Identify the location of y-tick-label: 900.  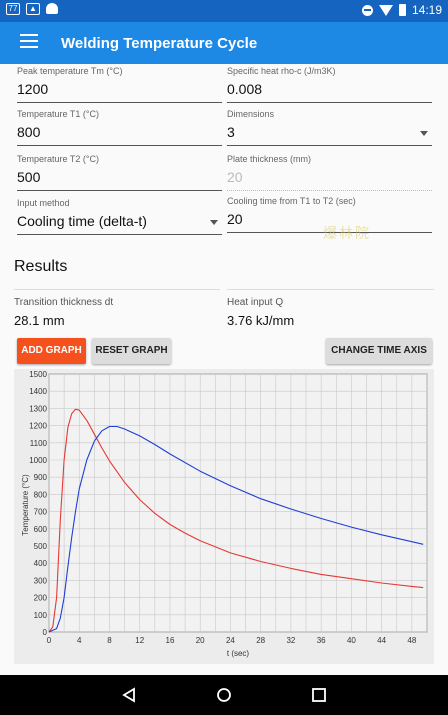
(41, 477).